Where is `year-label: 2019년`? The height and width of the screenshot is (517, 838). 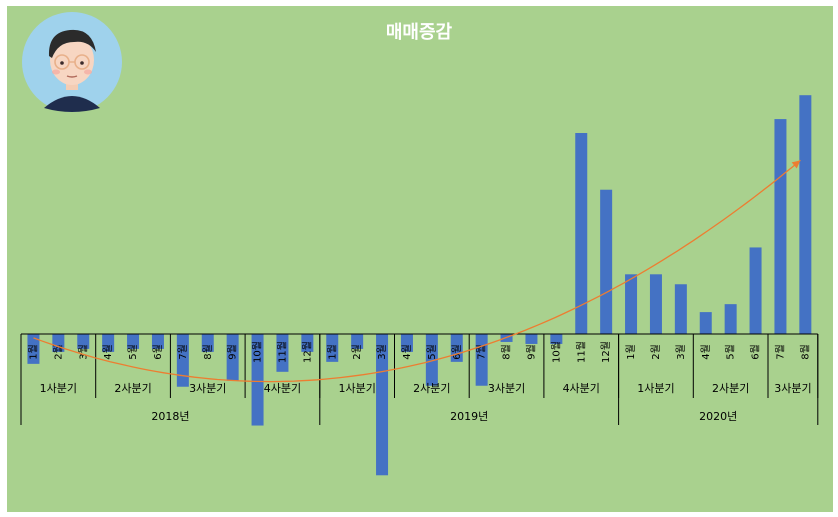 year-label: 2019년 is located at coordinates (469, 416).